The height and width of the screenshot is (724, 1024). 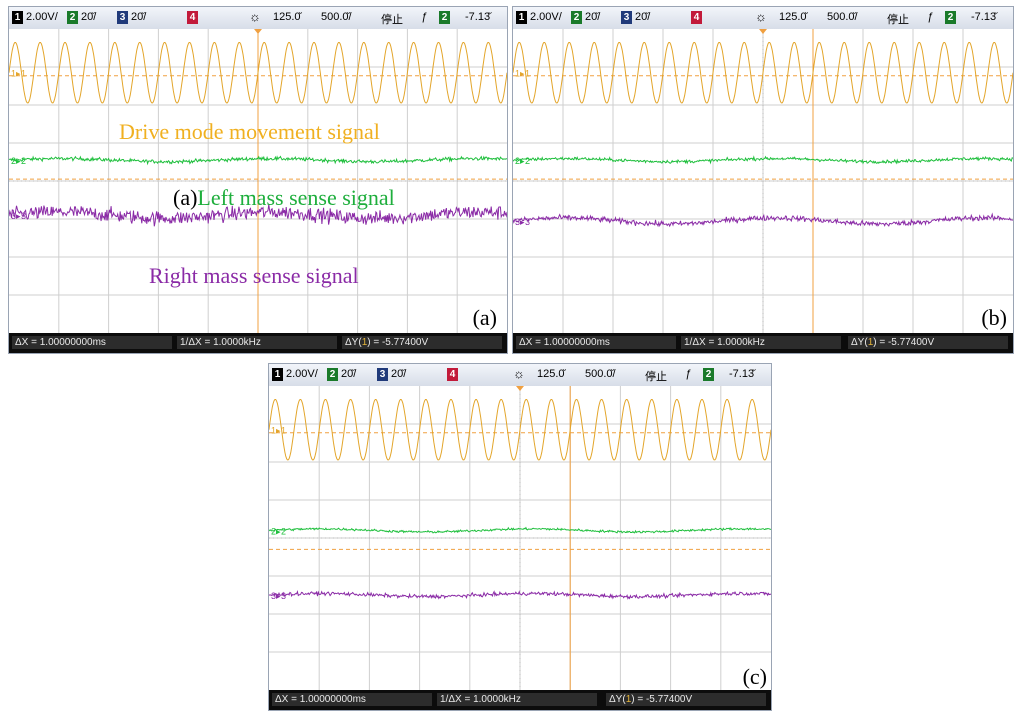 What do you see at coordinates (185, 197) in the screenshot?
I see `left-annotation-prefix: (a)` at bounding box center [185, 197].